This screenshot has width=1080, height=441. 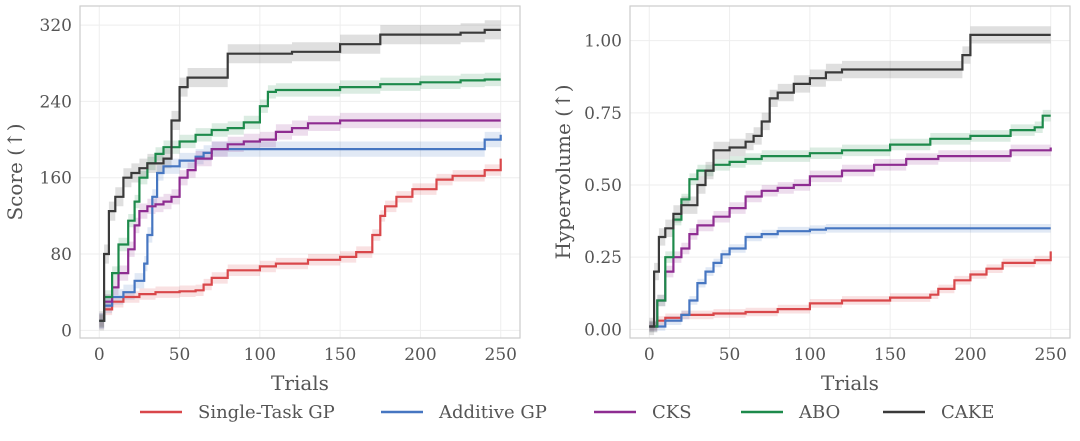 What do you see at coordinates (603, 258) in the screenshot?
I see `y-tick-label: 0.25` at bounding box center [603, 258].